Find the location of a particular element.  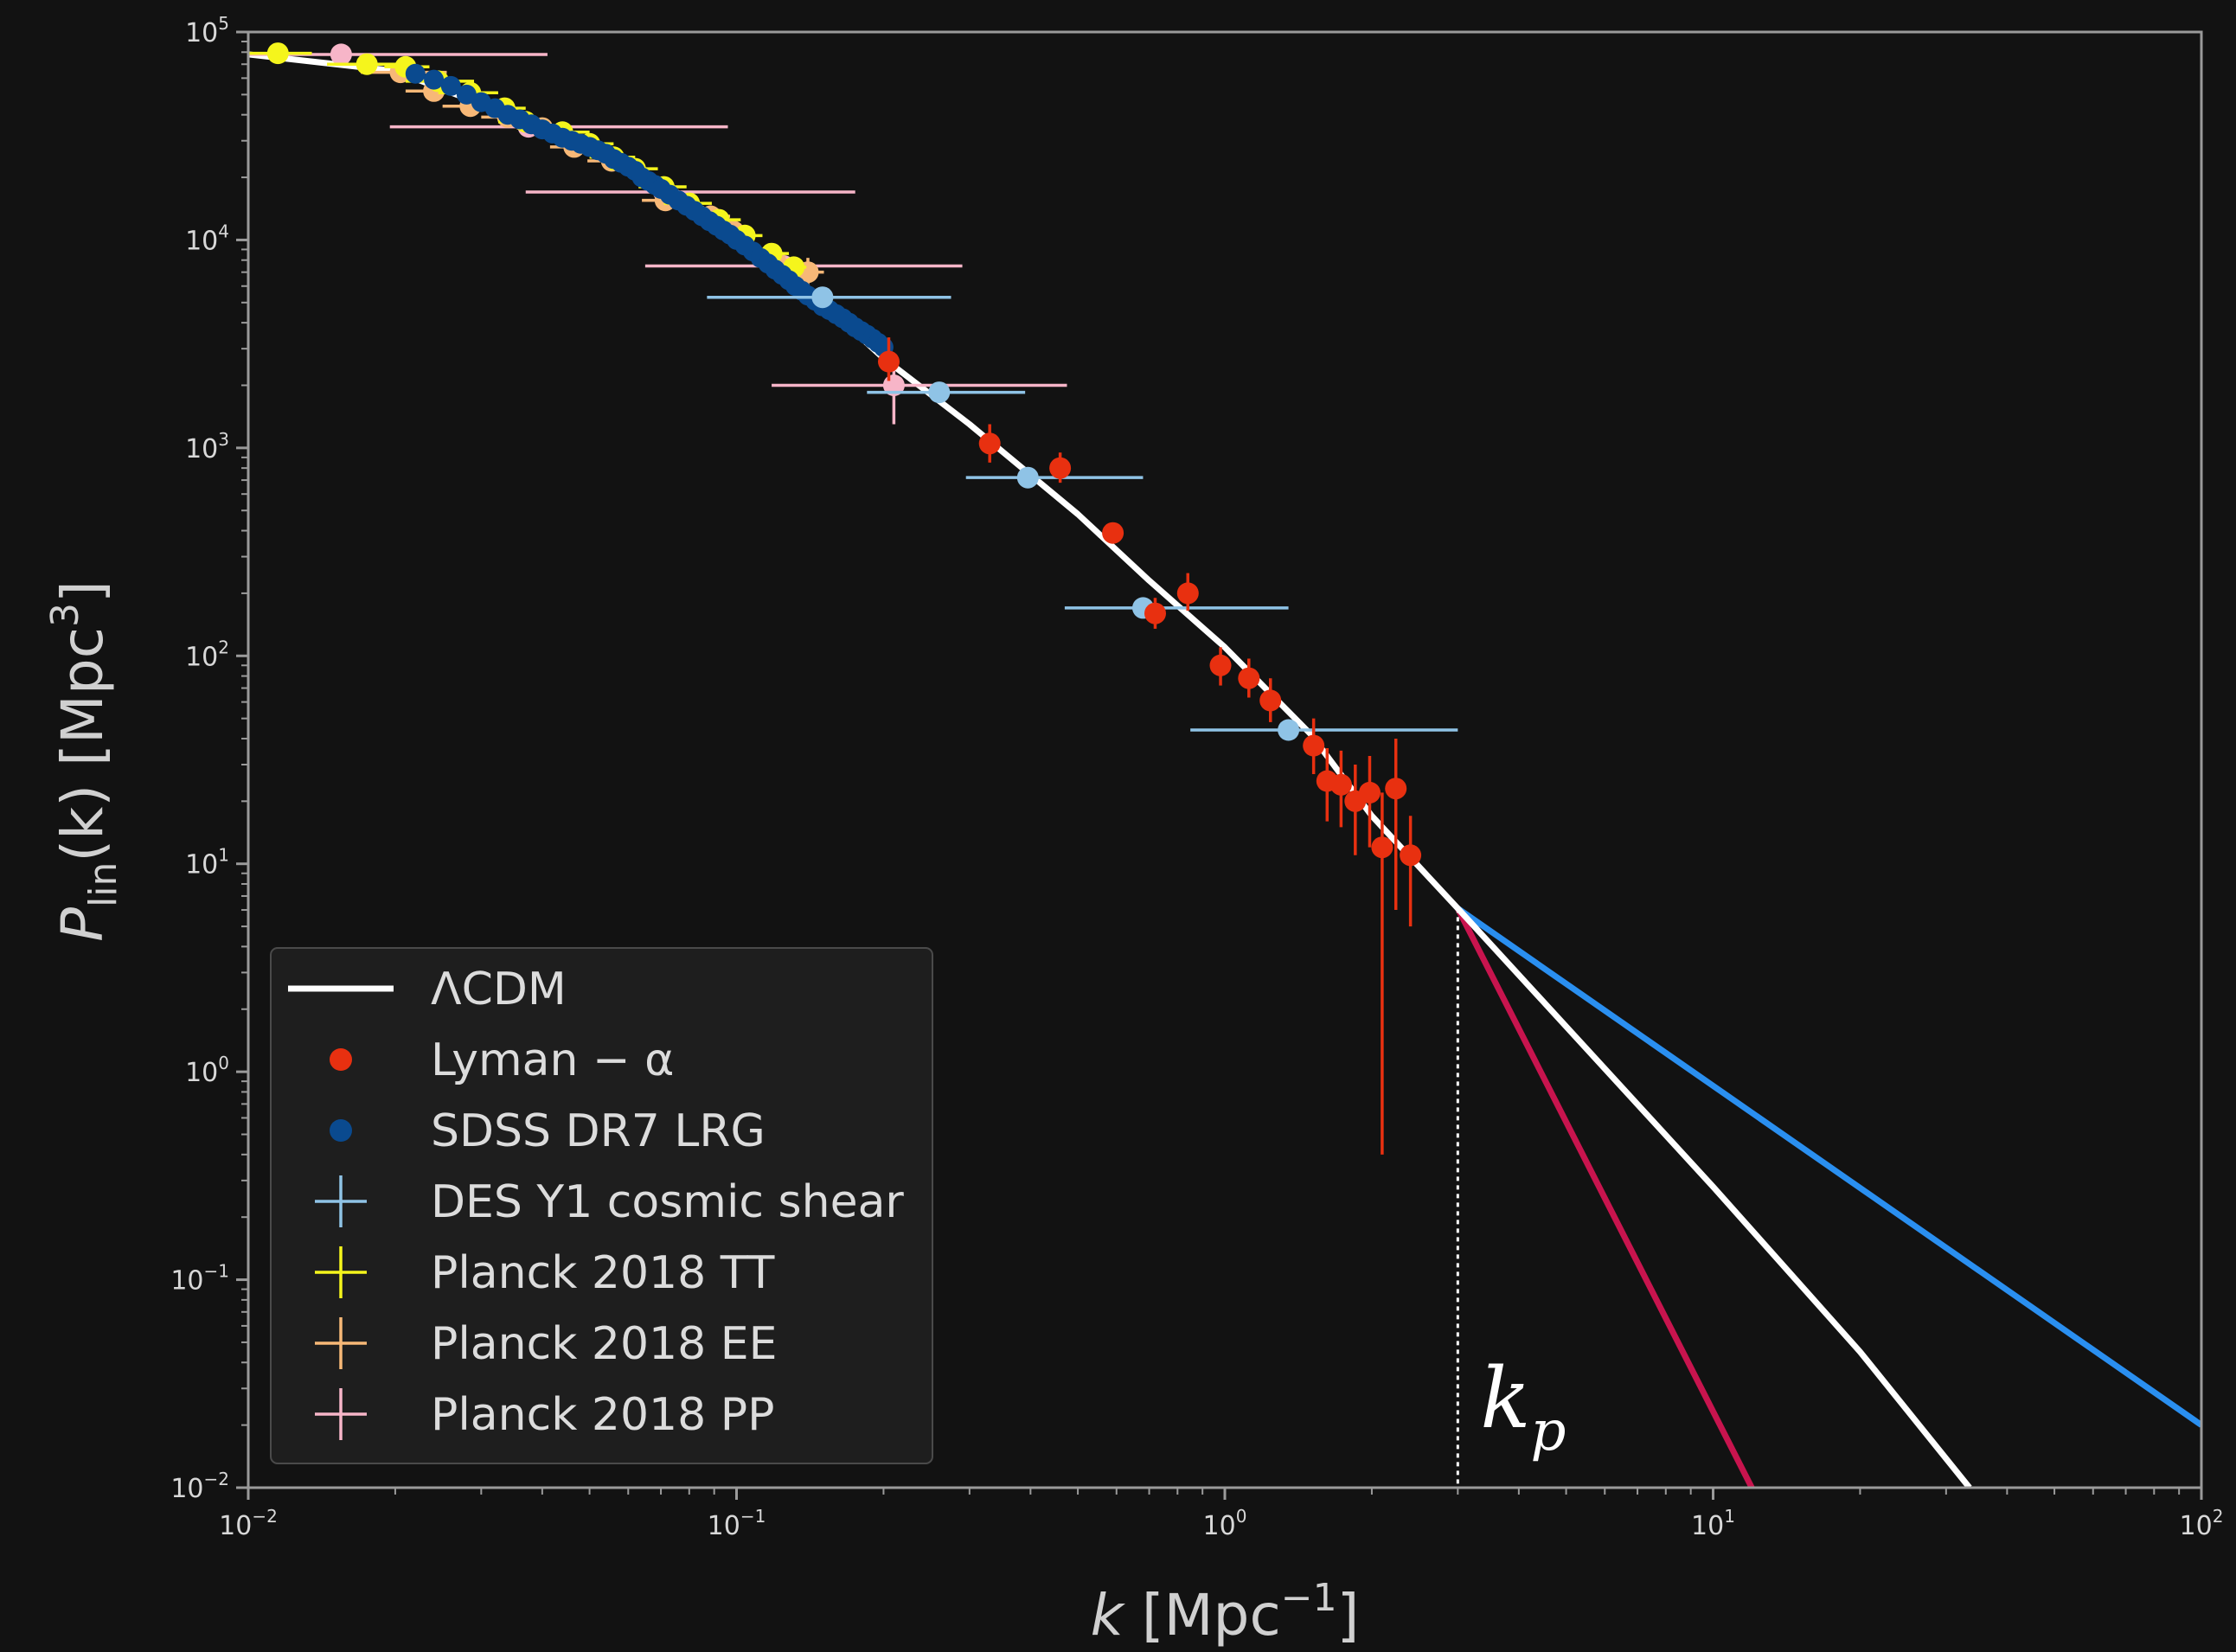

series-sdss is located at coordinates (649, 210).